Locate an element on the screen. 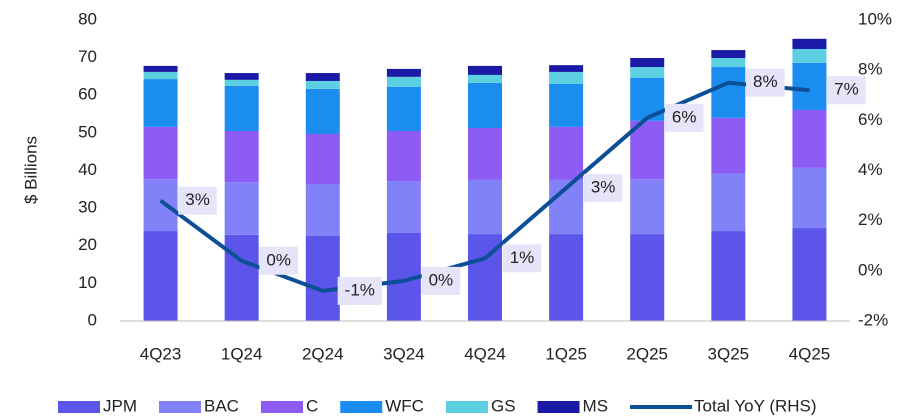 The height and width of the screenshot is (419, 914). legend-label: GS is located at coordinates (503, 405).